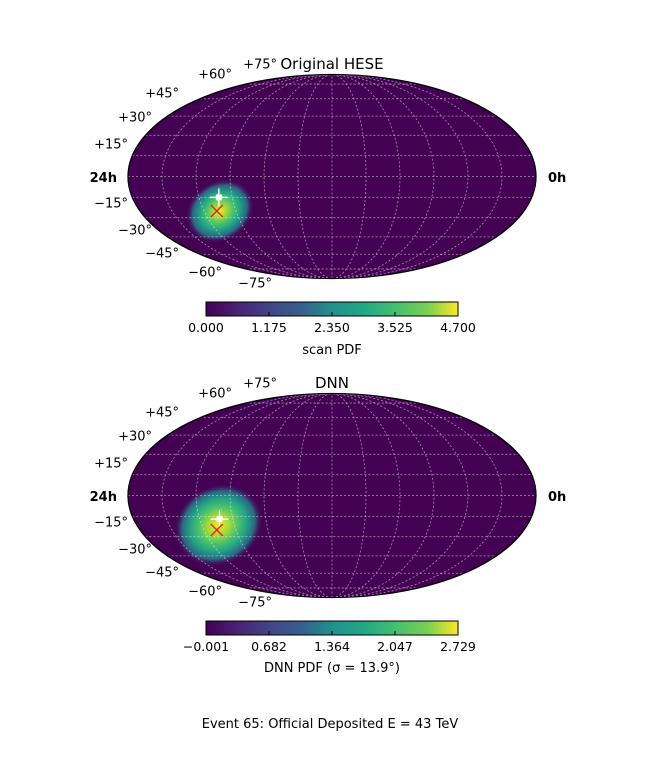 Image resolution: width=648 pixels, height=760 pixels. Describe the element at coordinates (458, 327) in the screenshot. I see `colorbar-tick-label: 4.700` at that location.